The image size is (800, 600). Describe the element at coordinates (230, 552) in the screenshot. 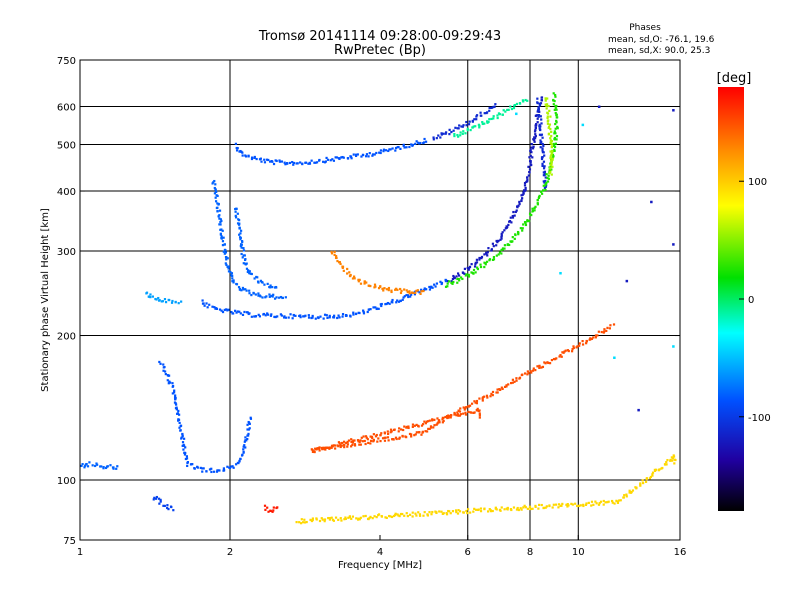

I see `x-tick-label: 2` at that location.